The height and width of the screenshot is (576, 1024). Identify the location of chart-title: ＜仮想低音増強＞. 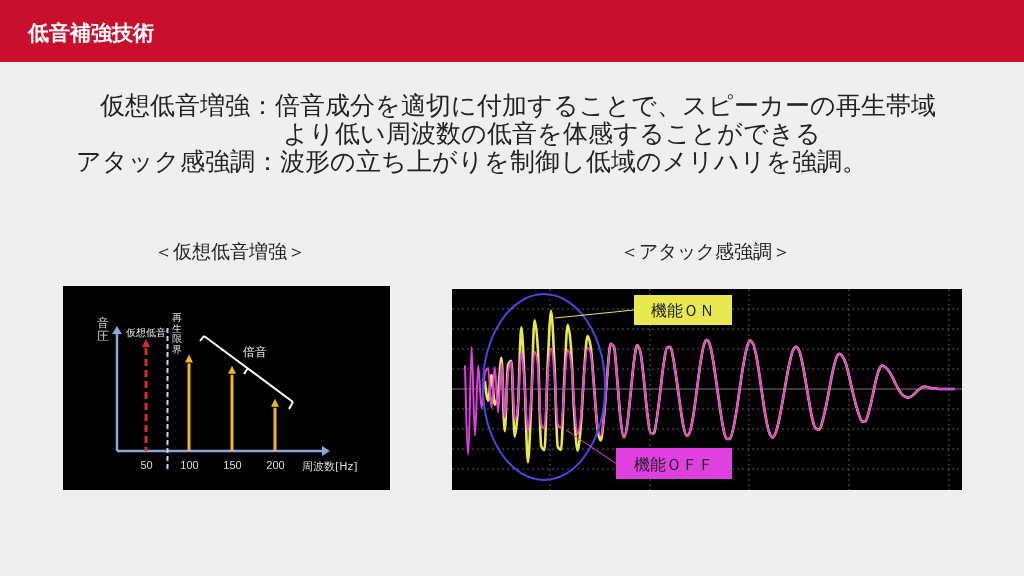
(230, 251).